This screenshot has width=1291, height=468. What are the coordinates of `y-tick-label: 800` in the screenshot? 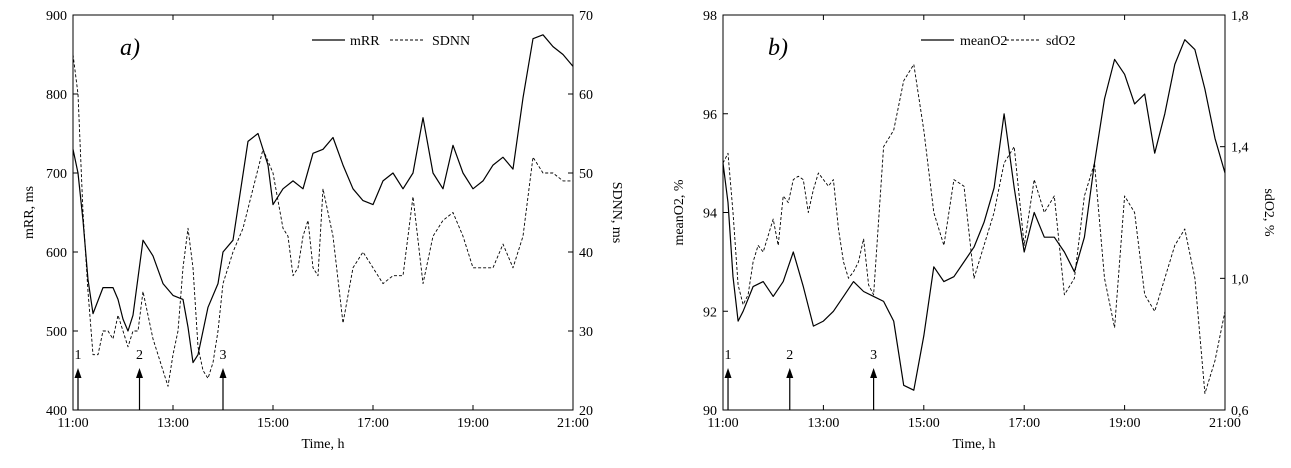 It's located at (56, 95).